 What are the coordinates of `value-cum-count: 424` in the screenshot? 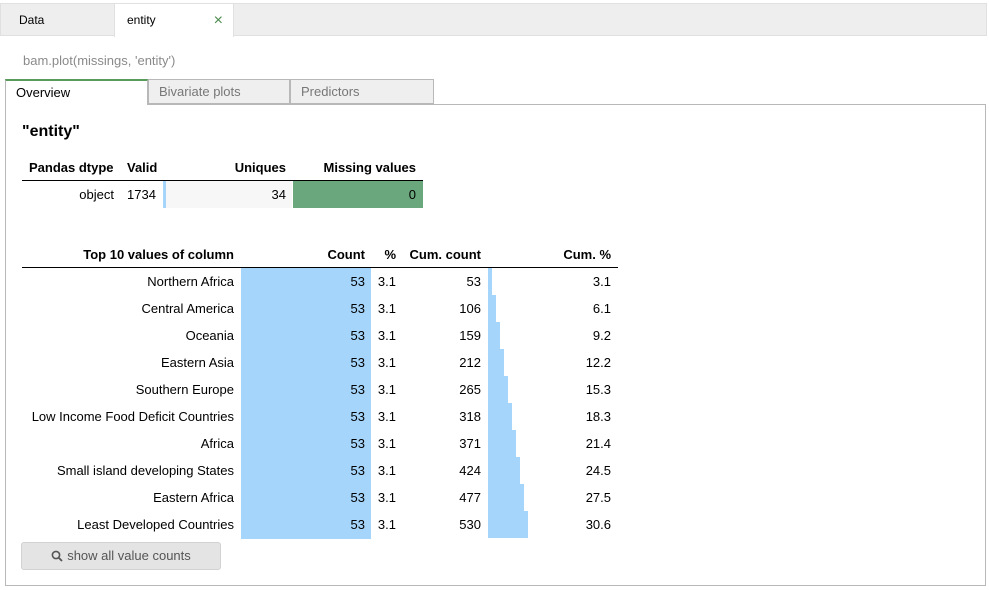 It's located at (470, 470).